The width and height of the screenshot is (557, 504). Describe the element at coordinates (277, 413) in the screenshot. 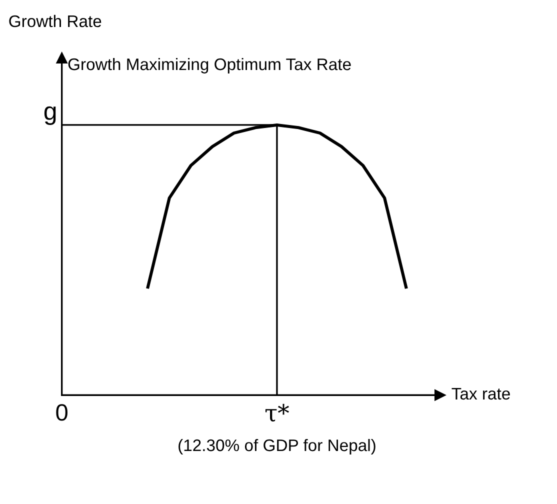

I see `x-tick-label: τ*` at that location.